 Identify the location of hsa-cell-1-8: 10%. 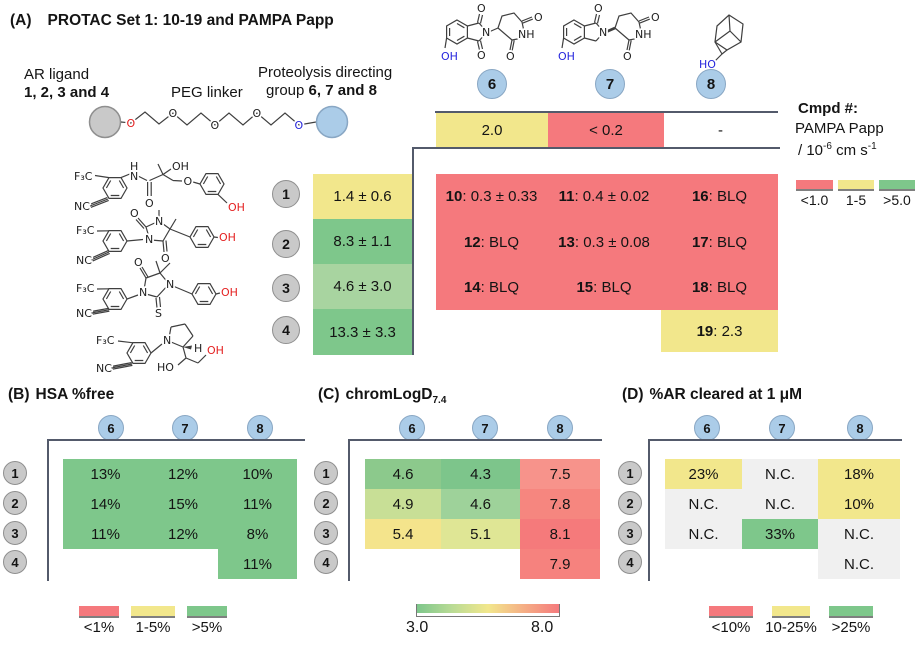
(257, 474).